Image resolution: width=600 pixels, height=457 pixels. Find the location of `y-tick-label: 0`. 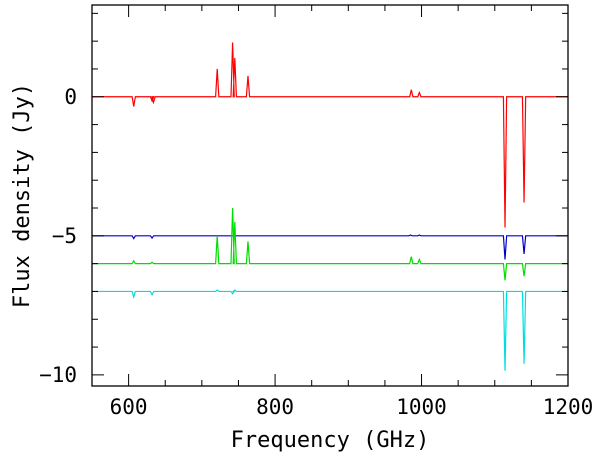

y-tick-label: 0 is located at coordinates (70, 97).